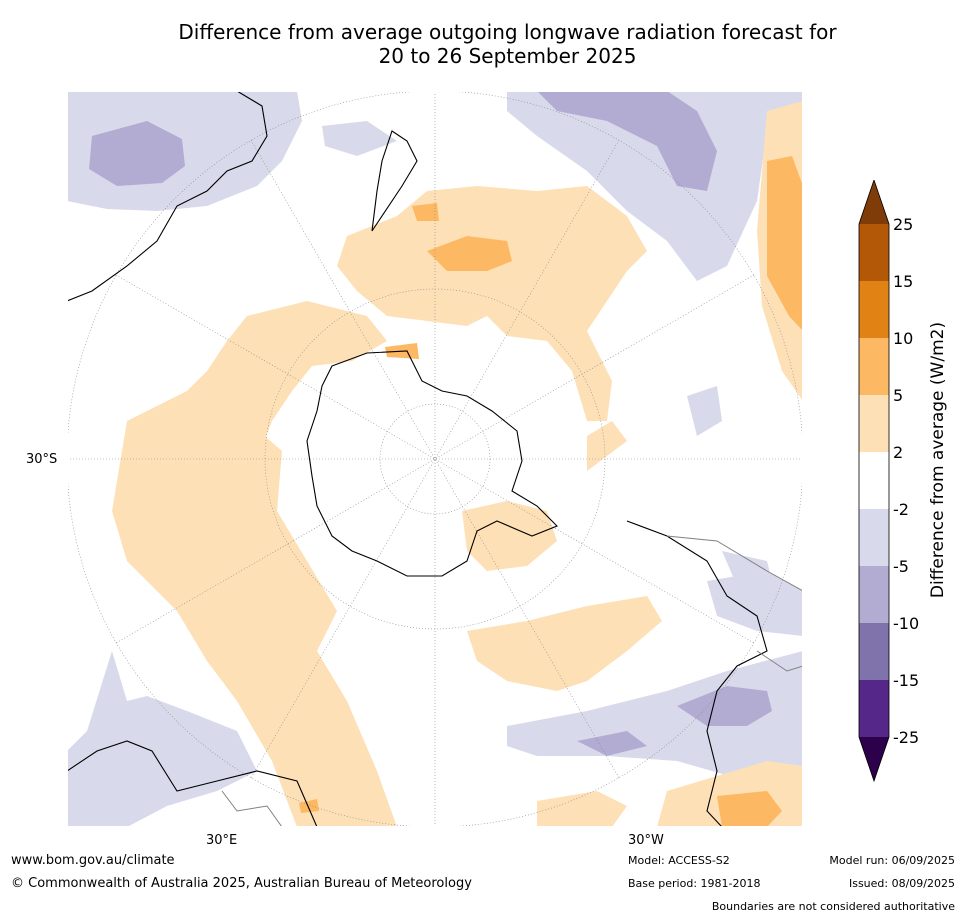 The image size is (965, 919). What do you see at coordinates (394, 181) in the screenshot?
I see `new-zealand-coastline` at bounding box center [394, 181].